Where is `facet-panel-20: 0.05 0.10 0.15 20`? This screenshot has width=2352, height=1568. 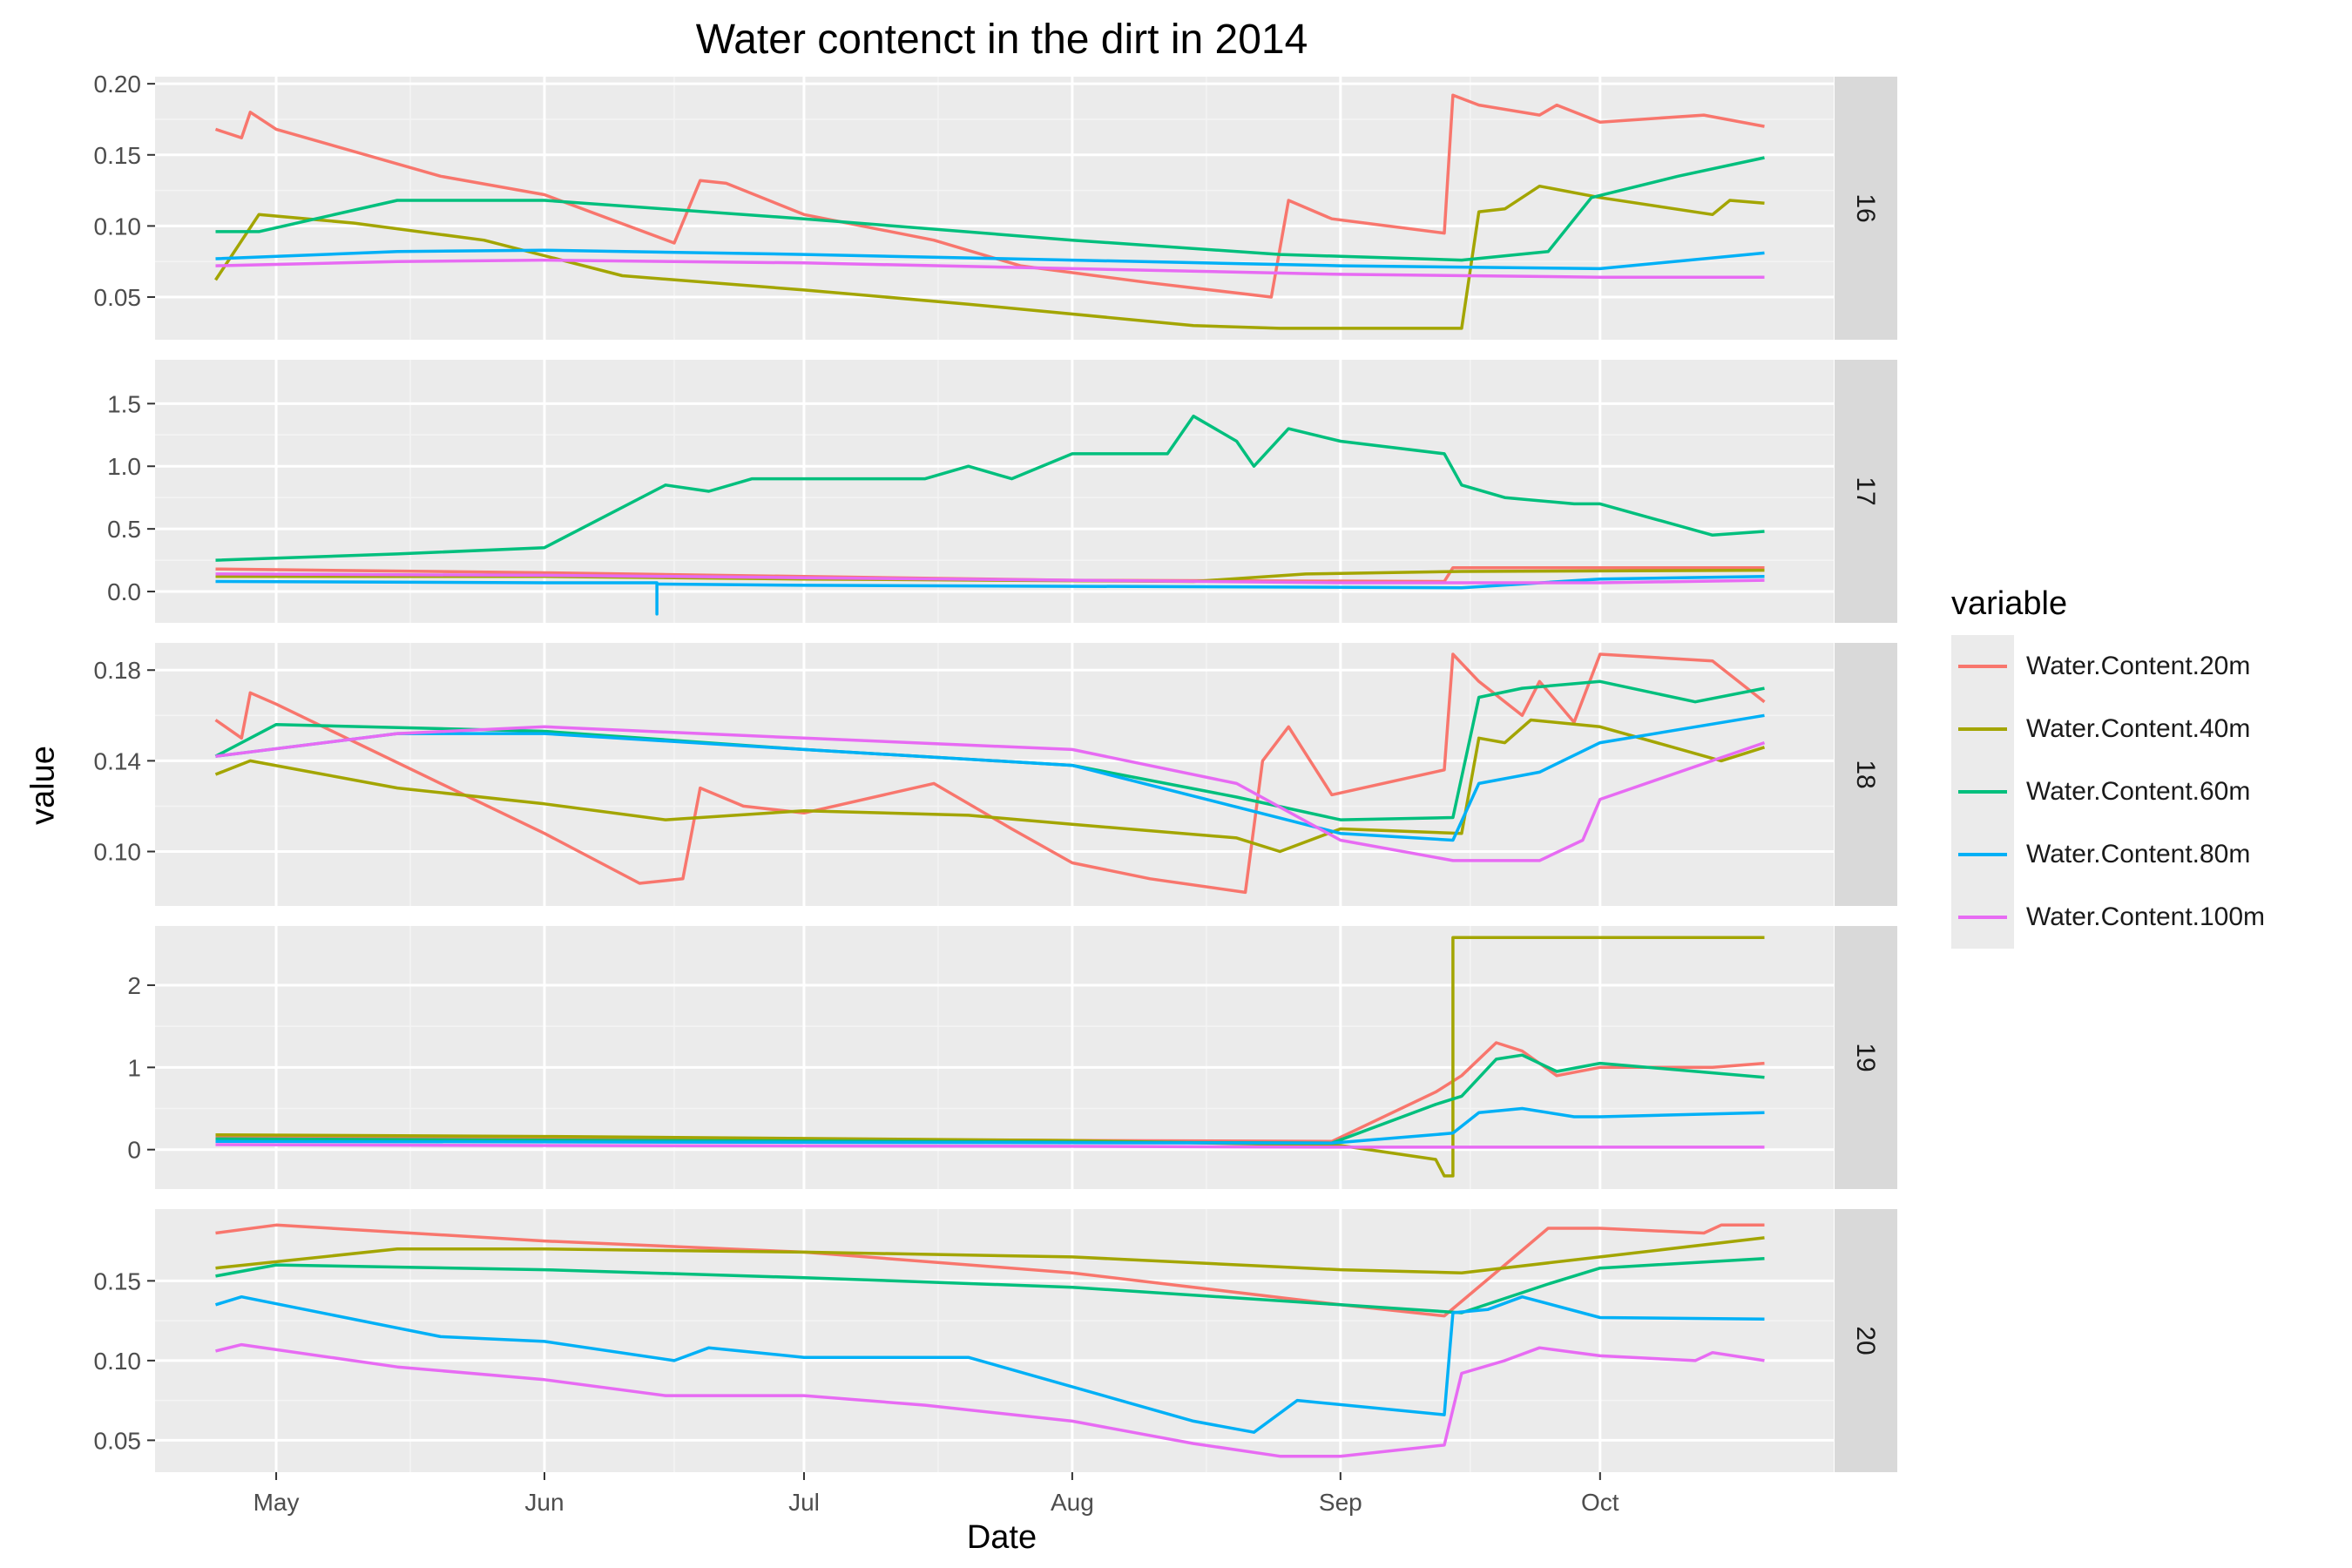 facet-panel-20: 0.05 0.10 0.15 20 is located at coordinates (995, 1340).